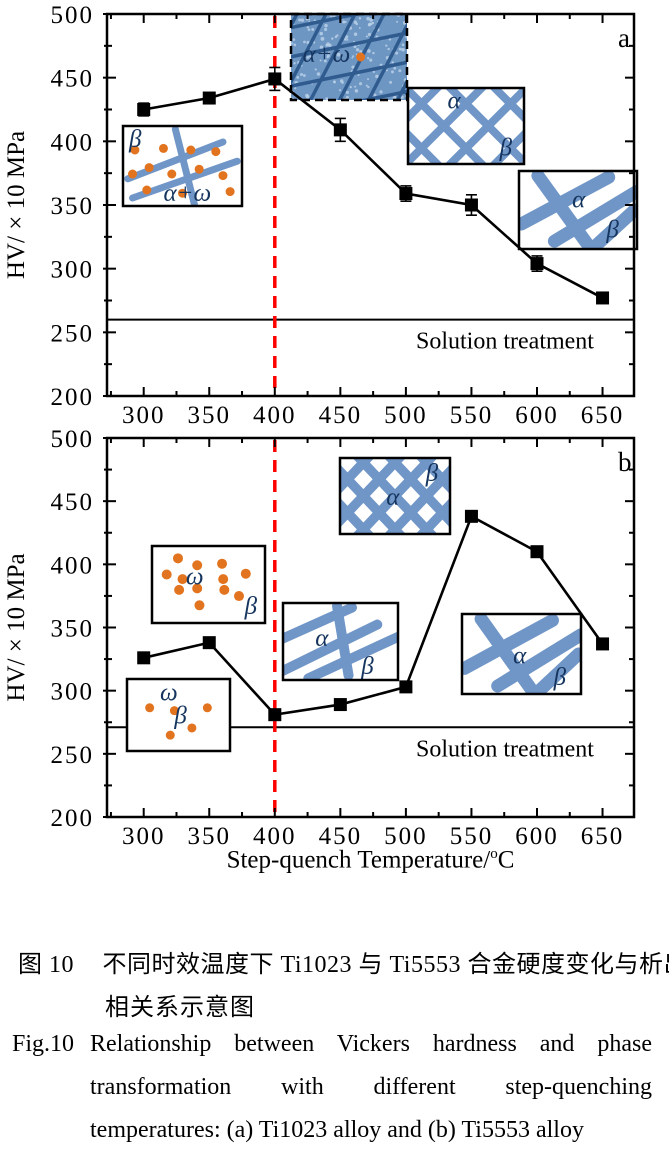 The height and width of the screenshot is (1152, 669). Describe the element at coordinates (46, 965) in the screenshot. I see `caption-zh-fig-label: 图 10` at that location.